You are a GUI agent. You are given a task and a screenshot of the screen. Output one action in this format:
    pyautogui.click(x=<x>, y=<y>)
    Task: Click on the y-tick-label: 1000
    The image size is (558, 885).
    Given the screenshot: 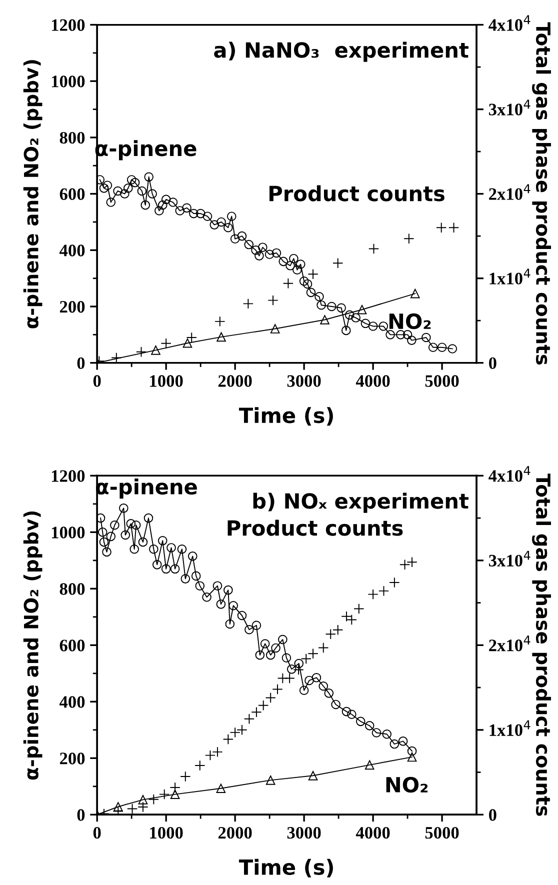 What is the action you would take?
    pyautogui.click(x=68, y=82)
    